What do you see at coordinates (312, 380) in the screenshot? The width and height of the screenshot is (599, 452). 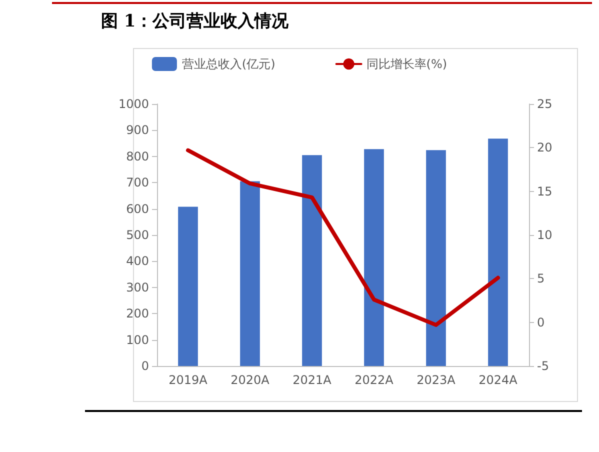 I see `x-tick-label: 2021A` at bounding box center [312, 380].